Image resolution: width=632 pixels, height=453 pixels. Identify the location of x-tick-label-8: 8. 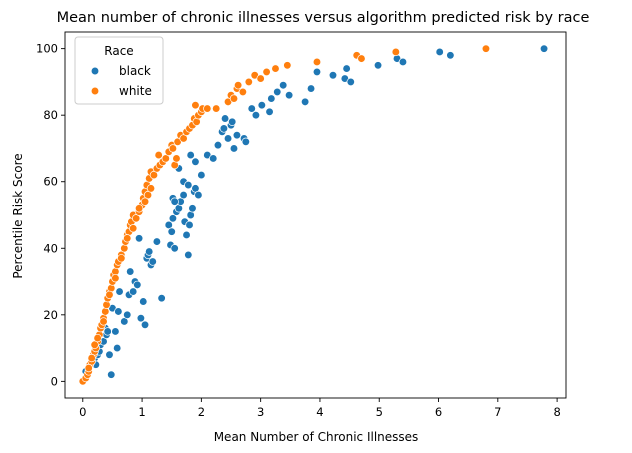
(556, 412).